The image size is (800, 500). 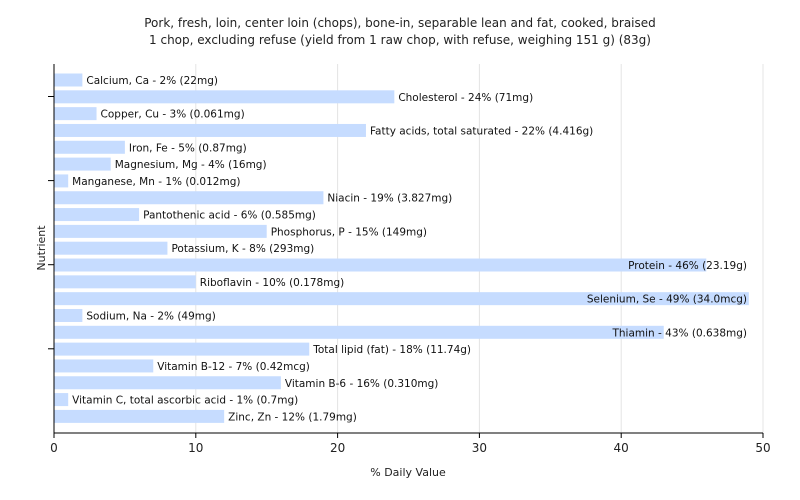 I want to click on bar-label: Iron, Fe - 5% (0.87mg), so click(x=188, y=148).